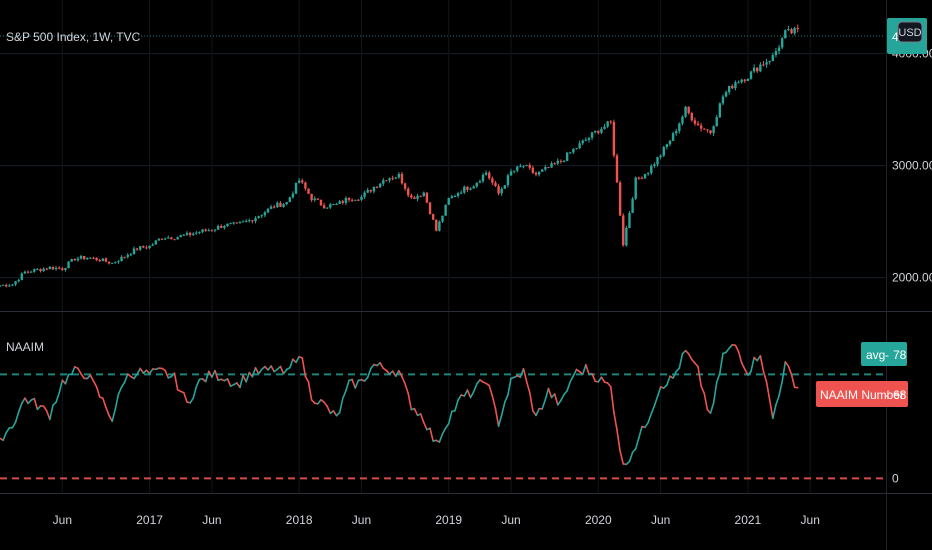  What do you see at coordinates (912, 166) in the screenshot?
I see `price-tick-label: 3000.00` at bounding box center [912, 166].